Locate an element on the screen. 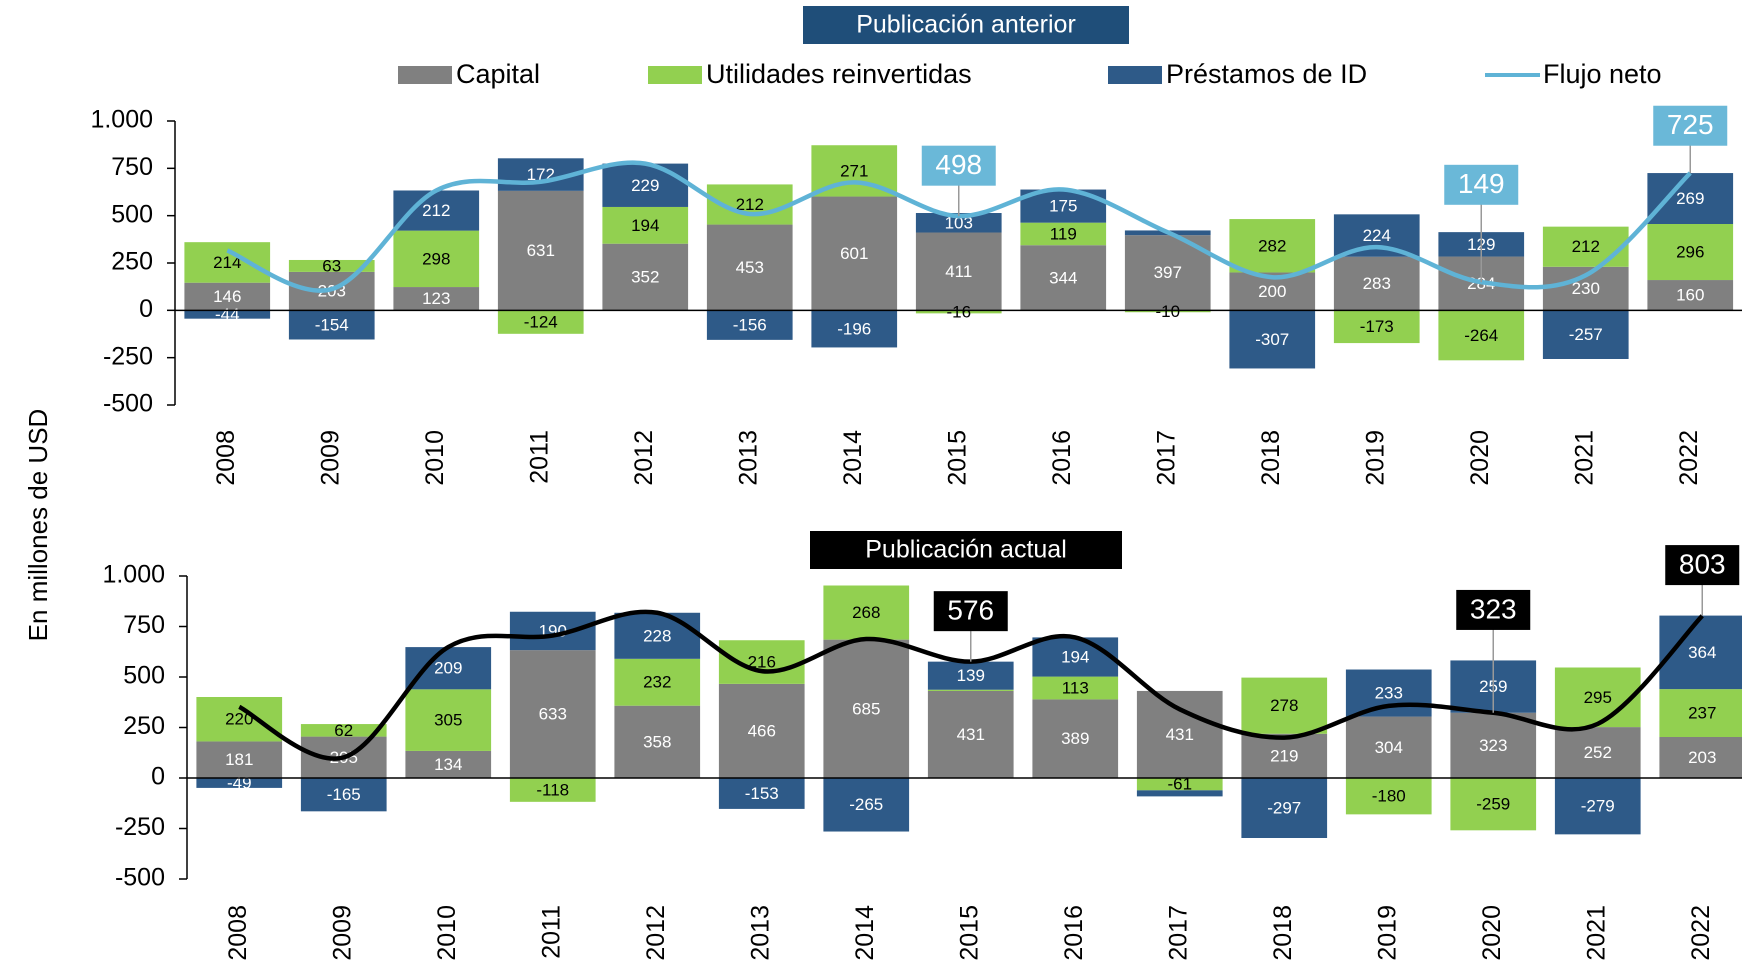  legend-swatch is located at coordinates (425, 75).